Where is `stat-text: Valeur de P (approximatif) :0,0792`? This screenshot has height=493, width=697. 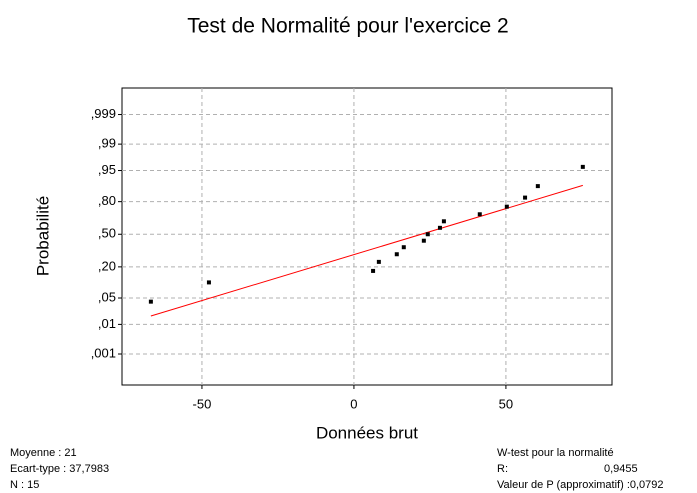 stat-text: Valeur de P (approximatif) :0,0792 is located at coordinates (580, 485).